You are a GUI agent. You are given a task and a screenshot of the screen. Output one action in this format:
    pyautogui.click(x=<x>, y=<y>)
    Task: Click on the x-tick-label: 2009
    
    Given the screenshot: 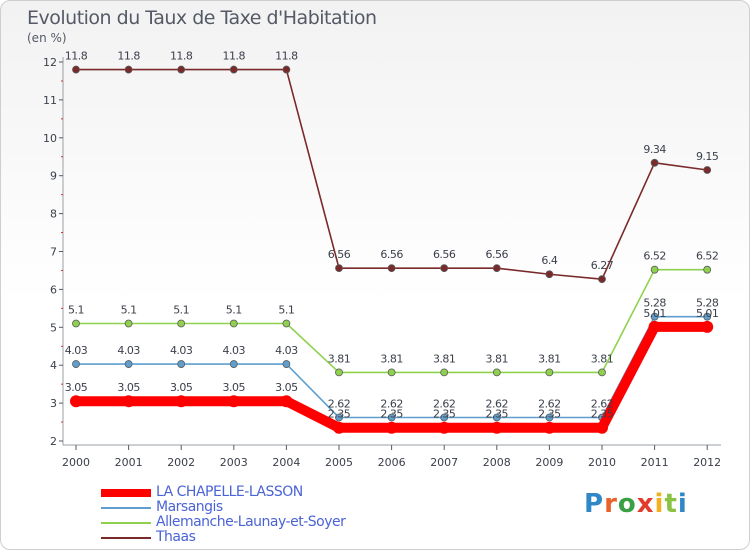 What is the action you would take?
    pyautogui.click(x=549, y=462)
    